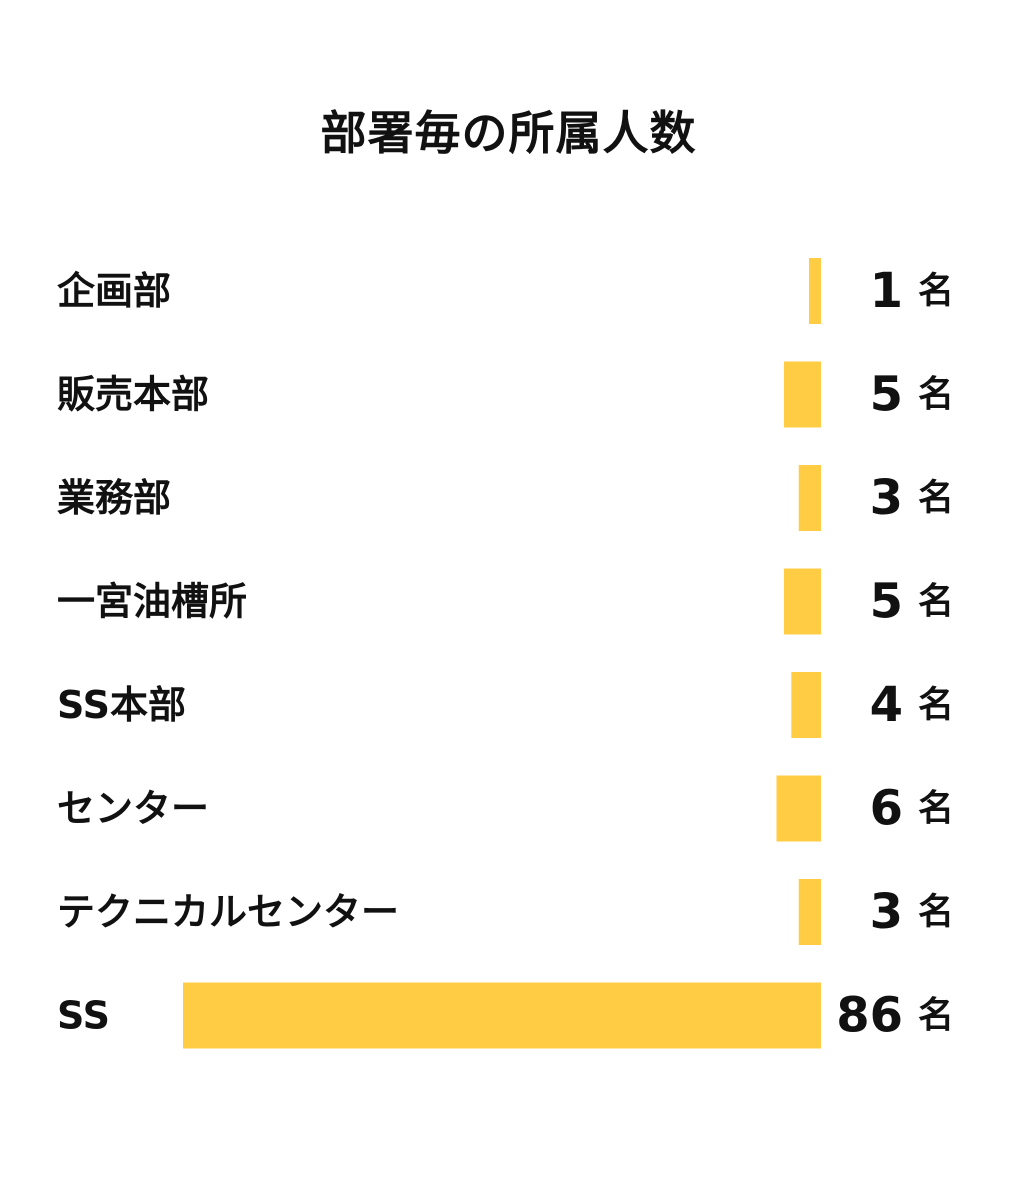 This screenshot has width=1017, height=1200. I want to click on category-label: SS本部, so click(121, 705).